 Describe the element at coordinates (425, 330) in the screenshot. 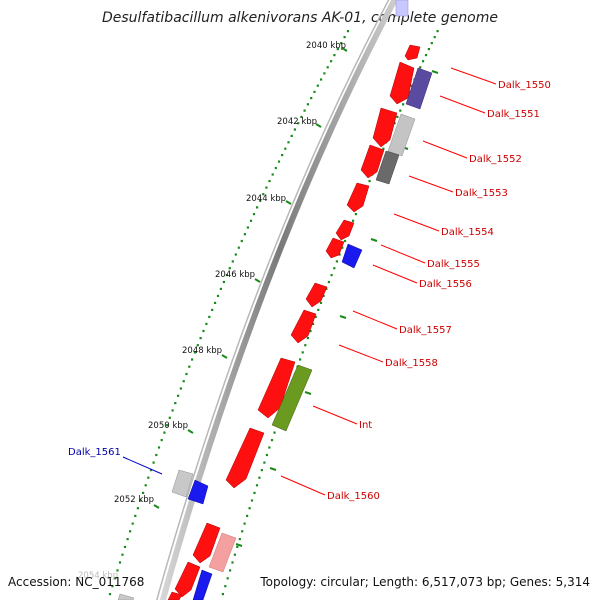

I see `gene-label: Dalk_1557` at that location.